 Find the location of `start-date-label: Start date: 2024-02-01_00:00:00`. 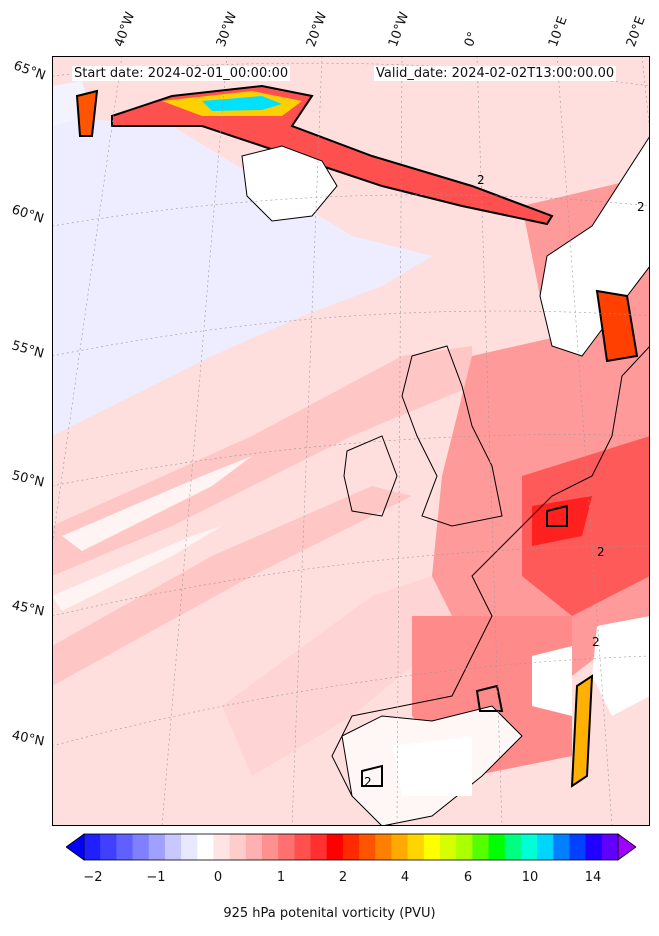

start-date-label: Start date: 2024-02-01_00:00:00 is located at coordinates (181, 73).